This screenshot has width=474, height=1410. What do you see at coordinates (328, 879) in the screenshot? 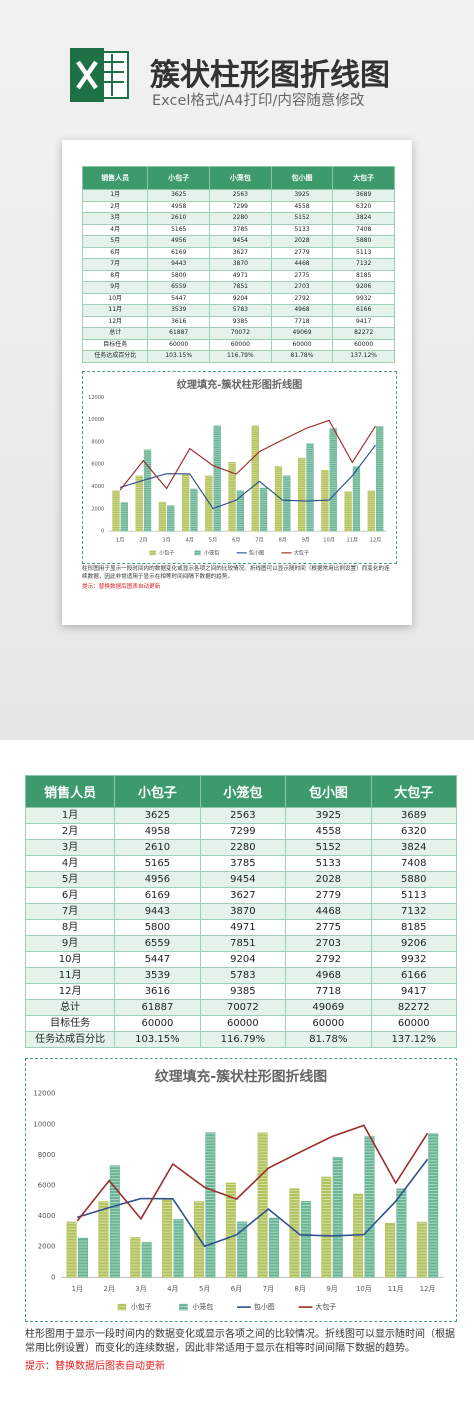
I see `table-cell: 2028` at bounding box center [328, 879].